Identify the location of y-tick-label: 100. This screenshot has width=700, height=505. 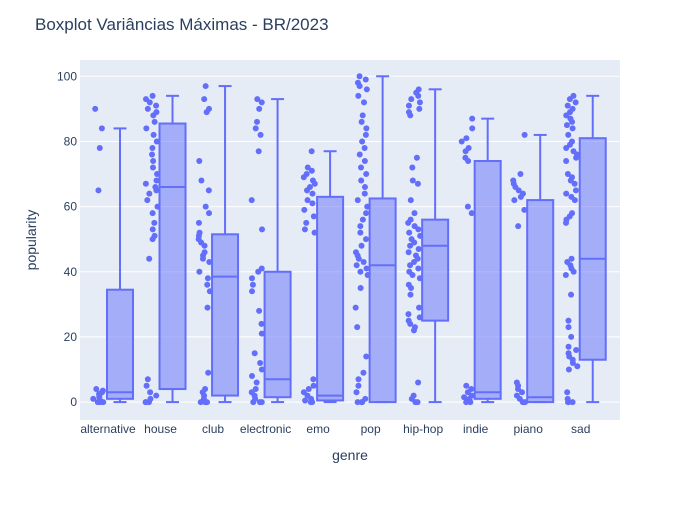
(67, 76).